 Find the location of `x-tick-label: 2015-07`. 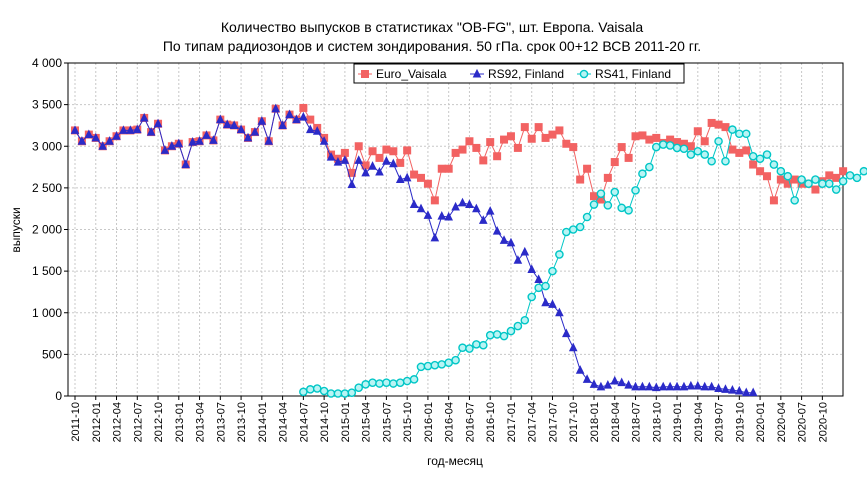

x-tick-label: 2015-07 is located at coordinates (387, 422).